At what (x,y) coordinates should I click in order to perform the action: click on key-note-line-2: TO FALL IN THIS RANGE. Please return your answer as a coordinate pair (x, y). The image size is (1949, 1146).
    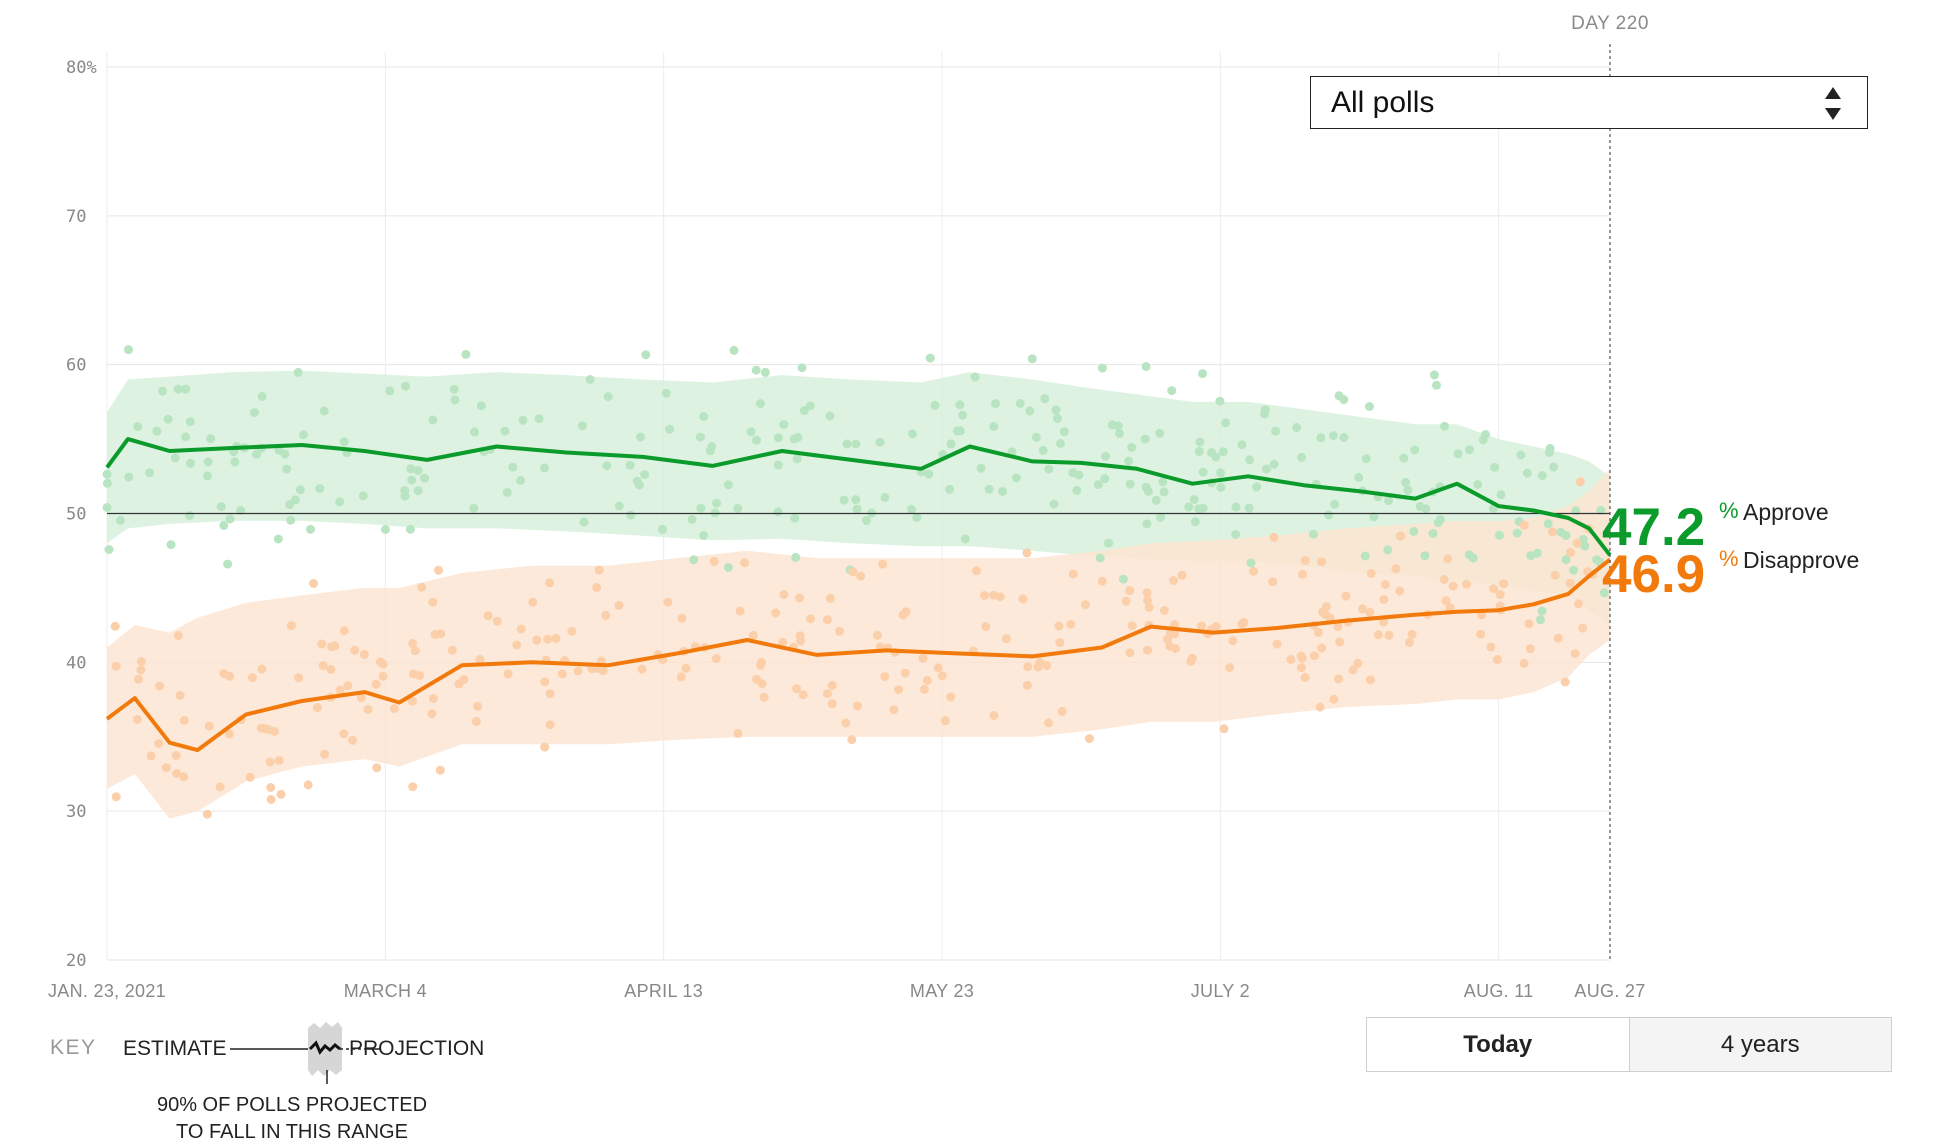
    Looking at the image, I should click on (292, 1132).